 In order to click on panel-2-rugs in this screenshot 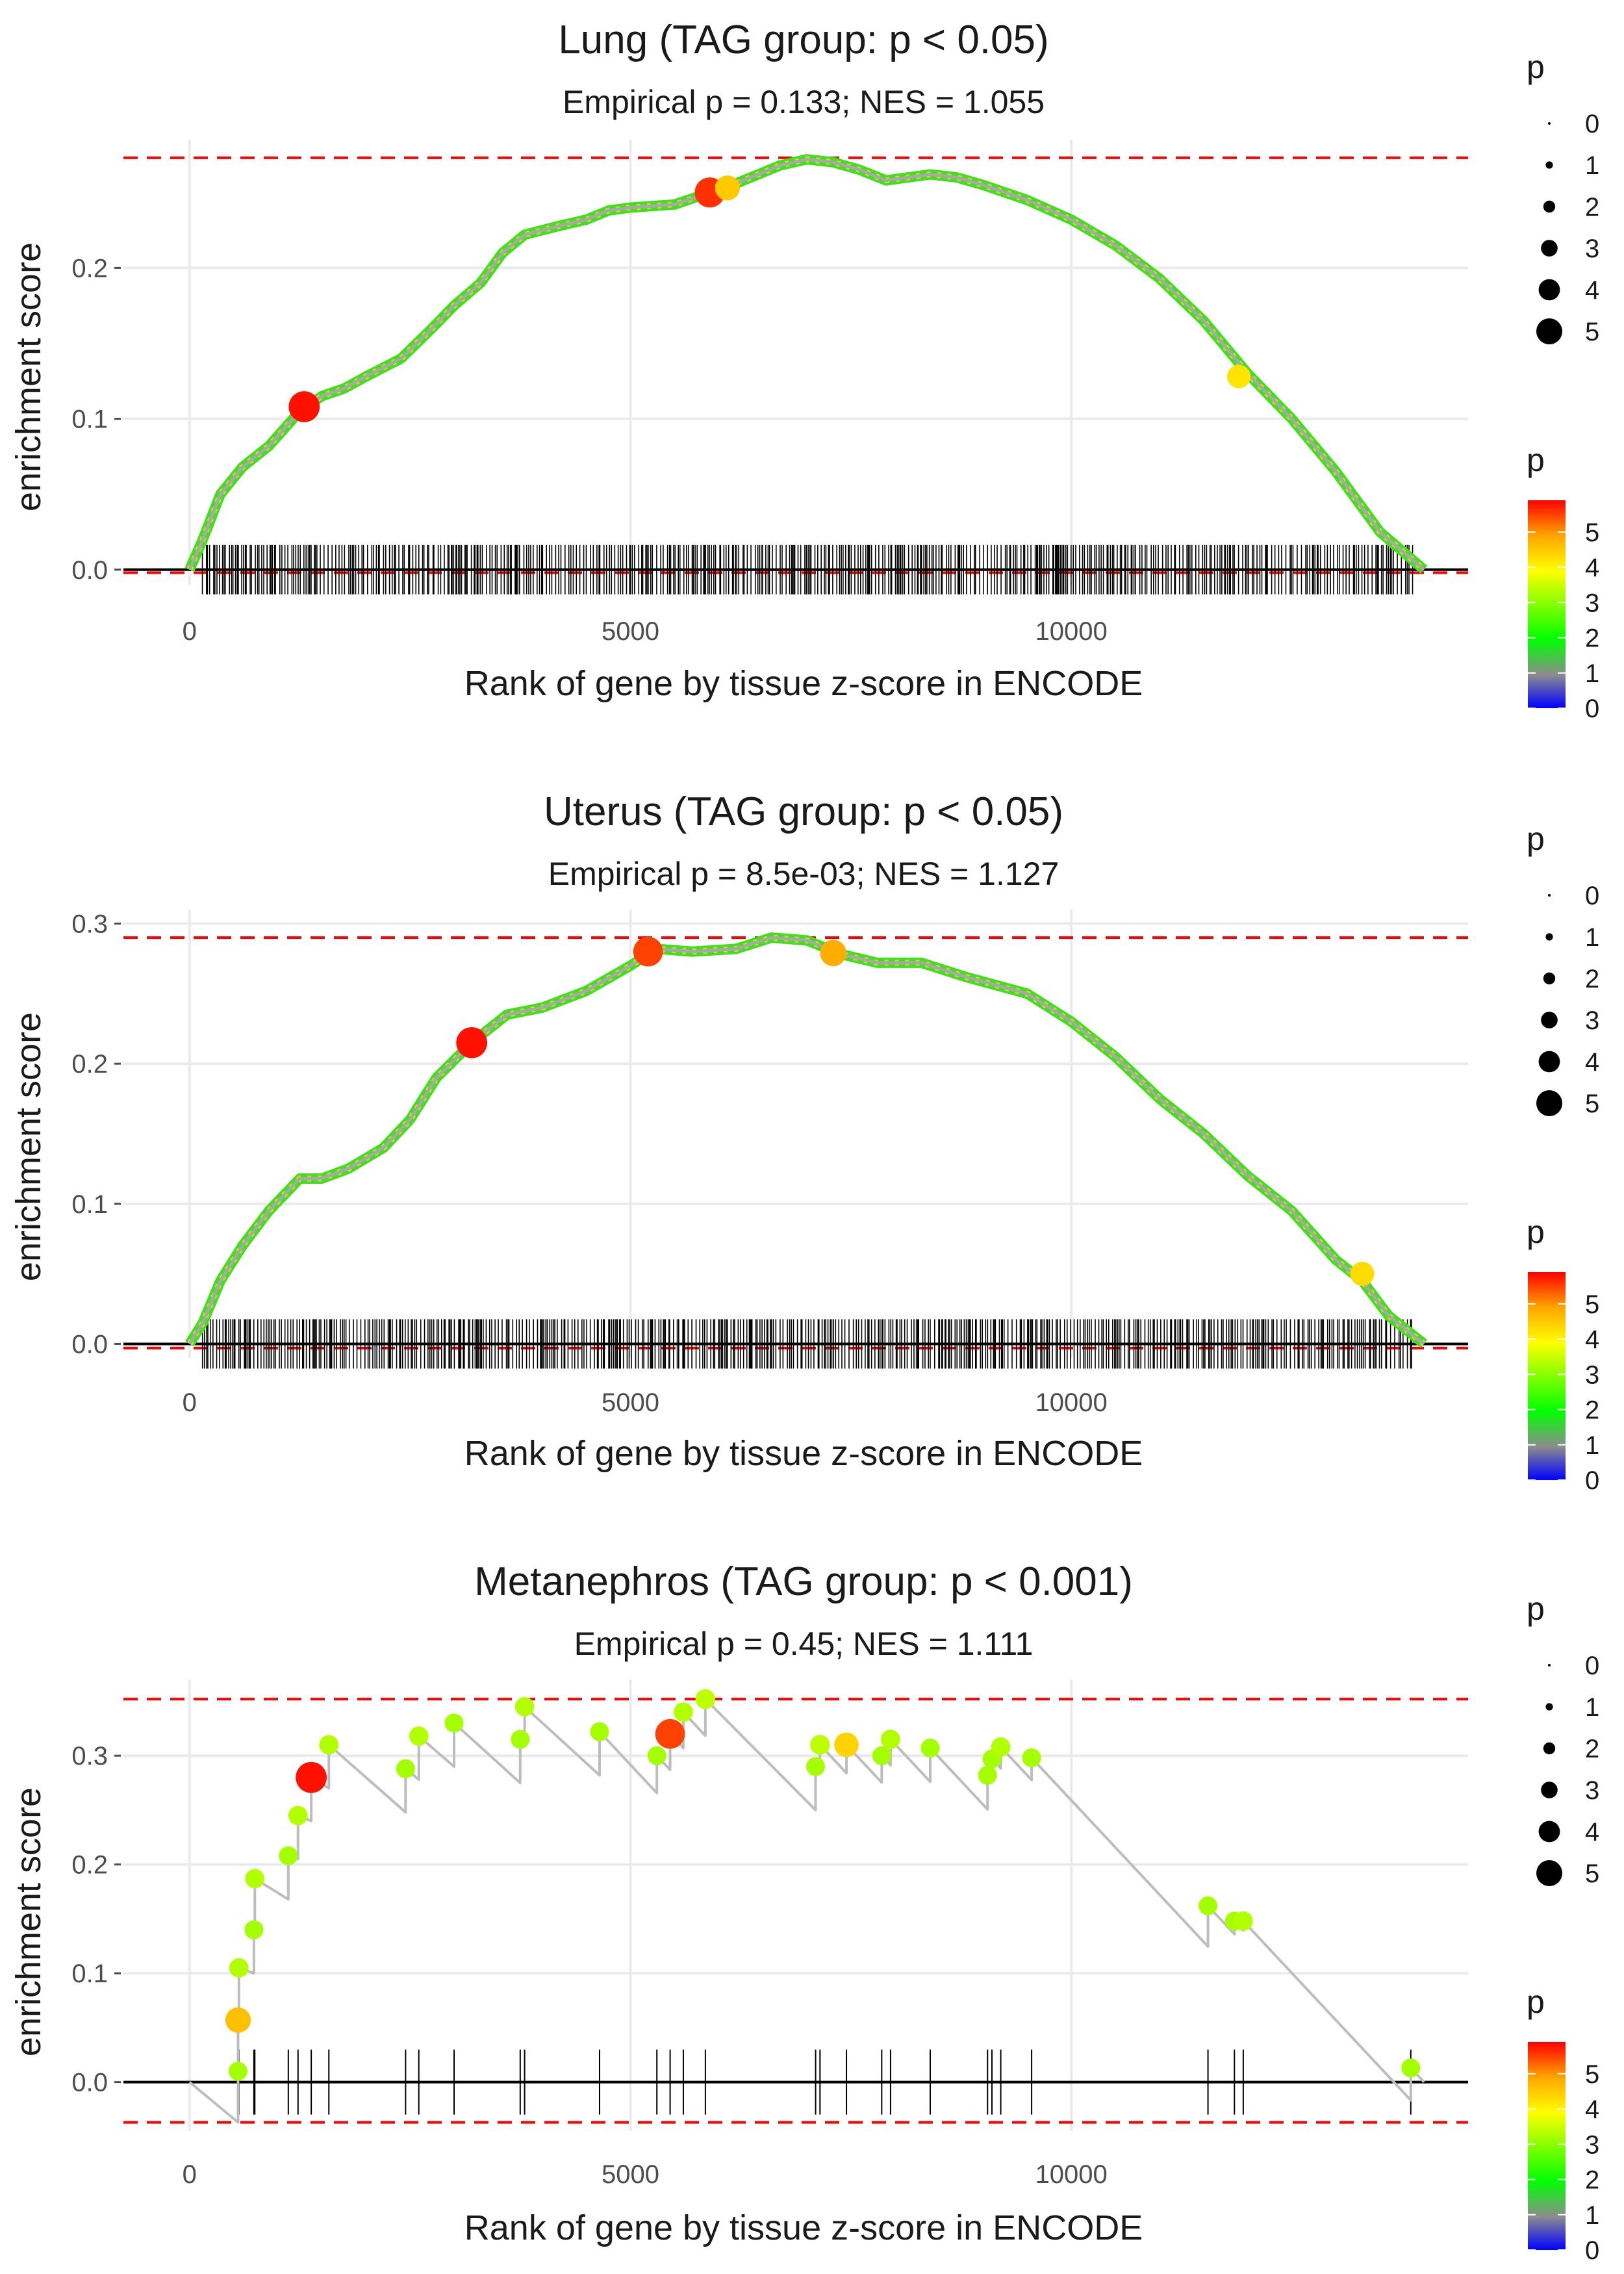, I will do `click(806, 1344)`.